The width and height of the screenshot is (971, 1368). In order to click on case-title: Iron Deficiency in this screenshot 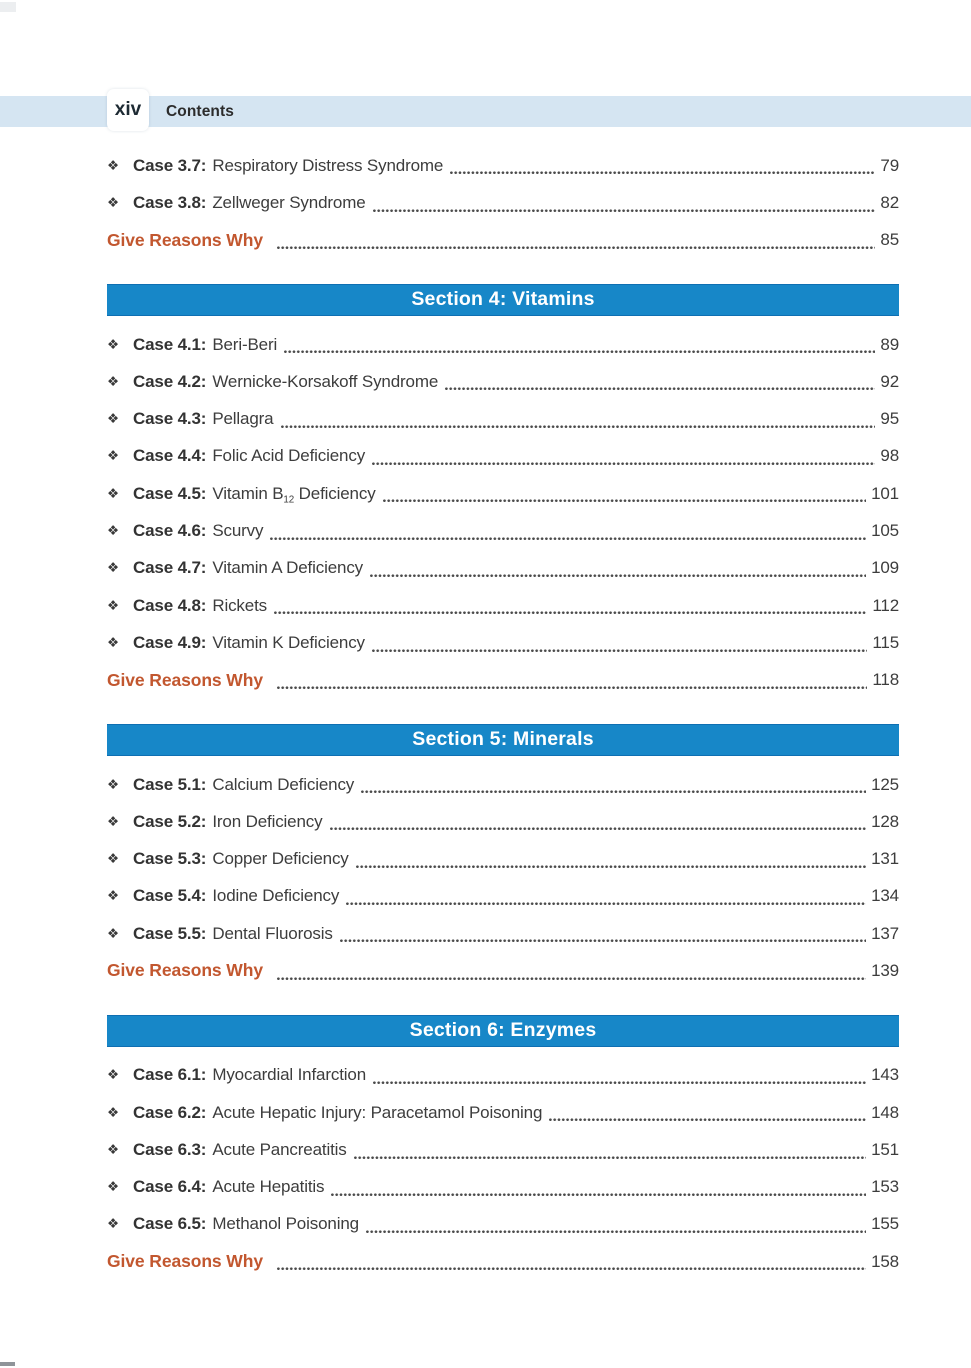, I will do `click(267, 821)`.